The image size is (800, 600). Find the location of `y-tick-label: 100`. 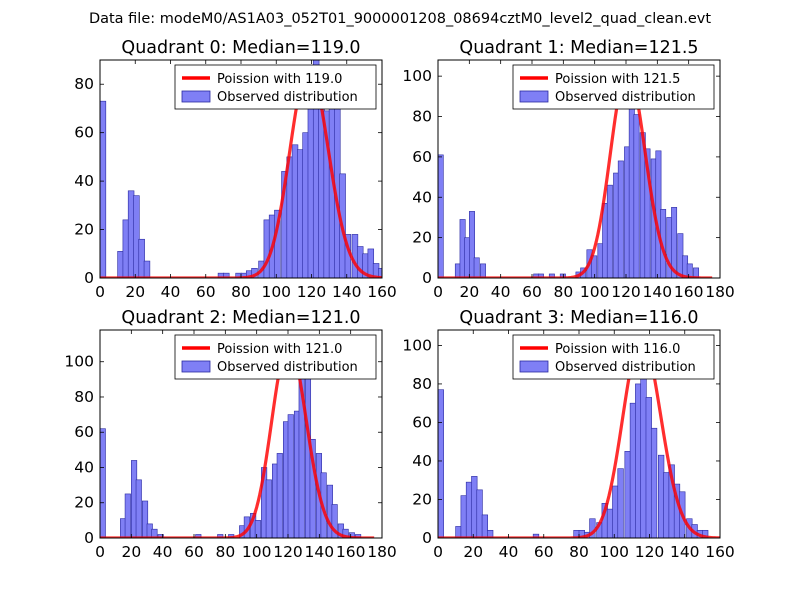

y-tick-label: 100 is located at coordinates (417, 345).